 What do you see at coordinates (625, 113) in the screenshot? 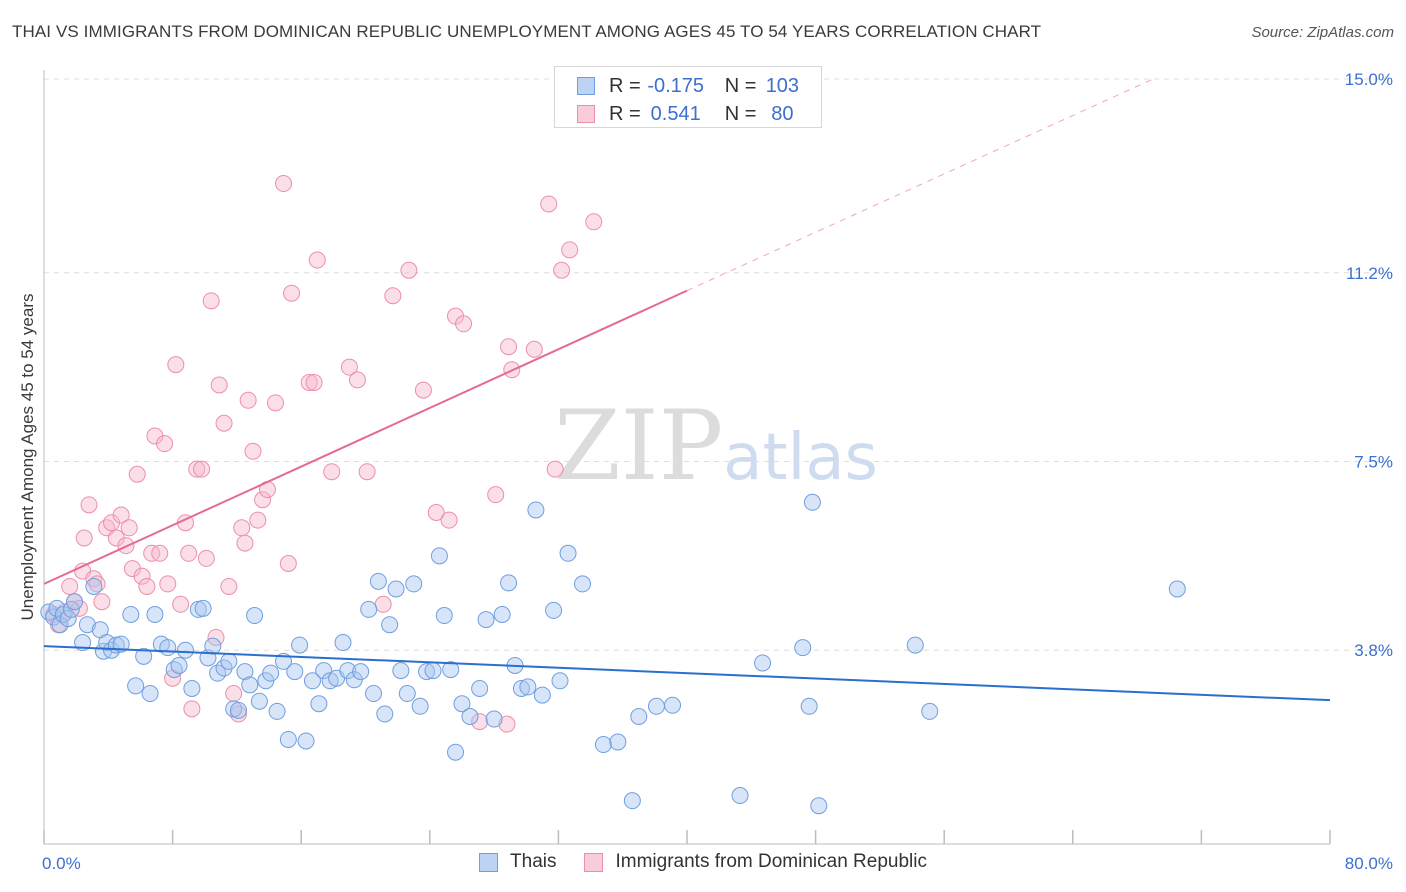
I see `legend-r-label: R =` at bounding box center [625, 113].